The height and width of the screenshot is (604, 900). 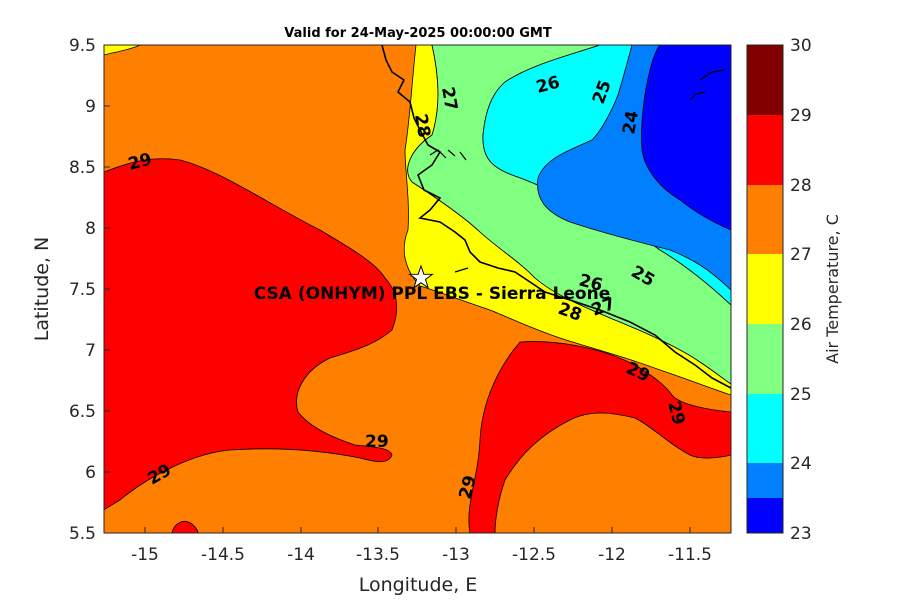 What do you see at coordinates (534, 555) in the screenshot?
I see `x-tick-label: -12.5` at bounding box center [534, 555].